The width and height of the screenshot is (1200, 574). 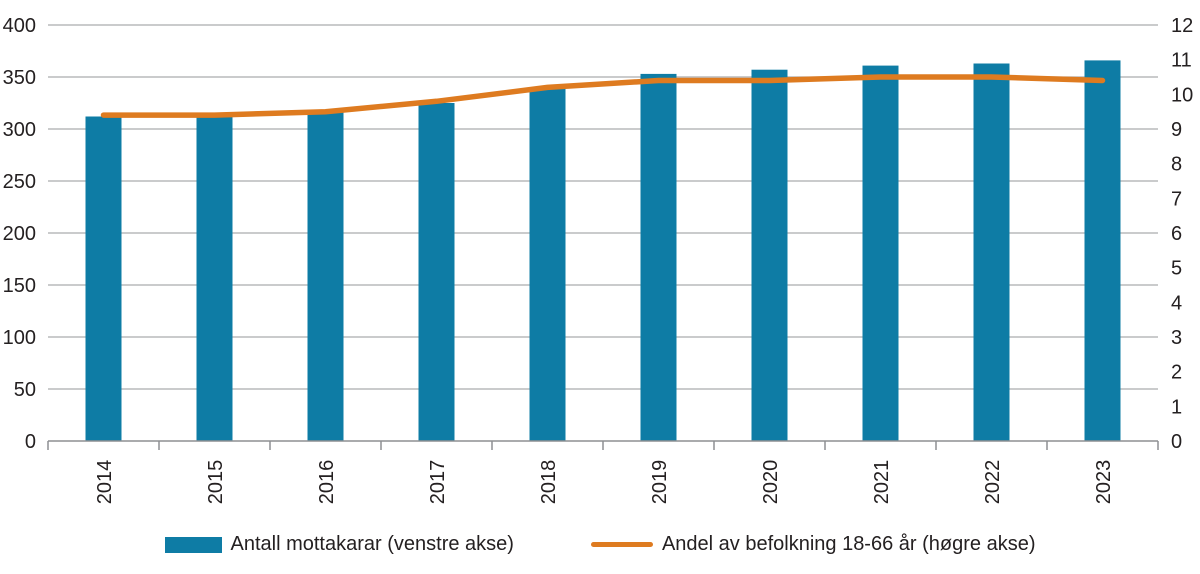 I want to click on x-axis-labels: 2014 2015 2016 2017 2018 2019 2020 2021 2022 2023, so click(x=604, y=482).